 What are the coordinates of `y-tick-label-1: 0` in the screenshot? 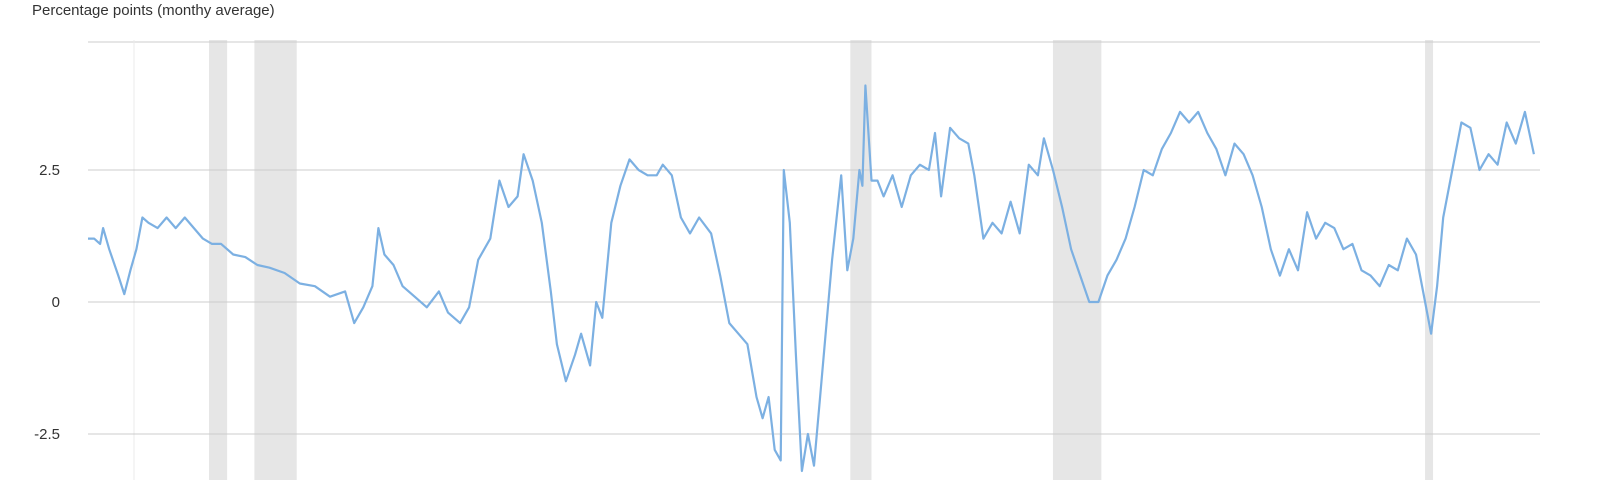 It's located at (56, 302).